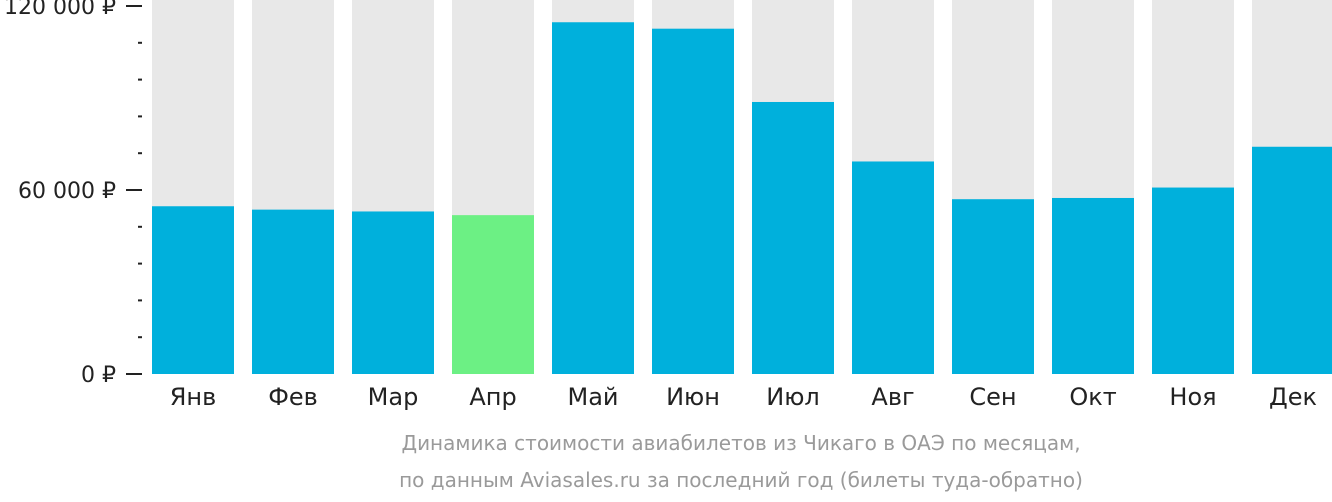  What do you see at coordinates (1092, 397) in the screenshot?
I see `x-tick-label-10: Окт` at bounding box center [1092, 397].